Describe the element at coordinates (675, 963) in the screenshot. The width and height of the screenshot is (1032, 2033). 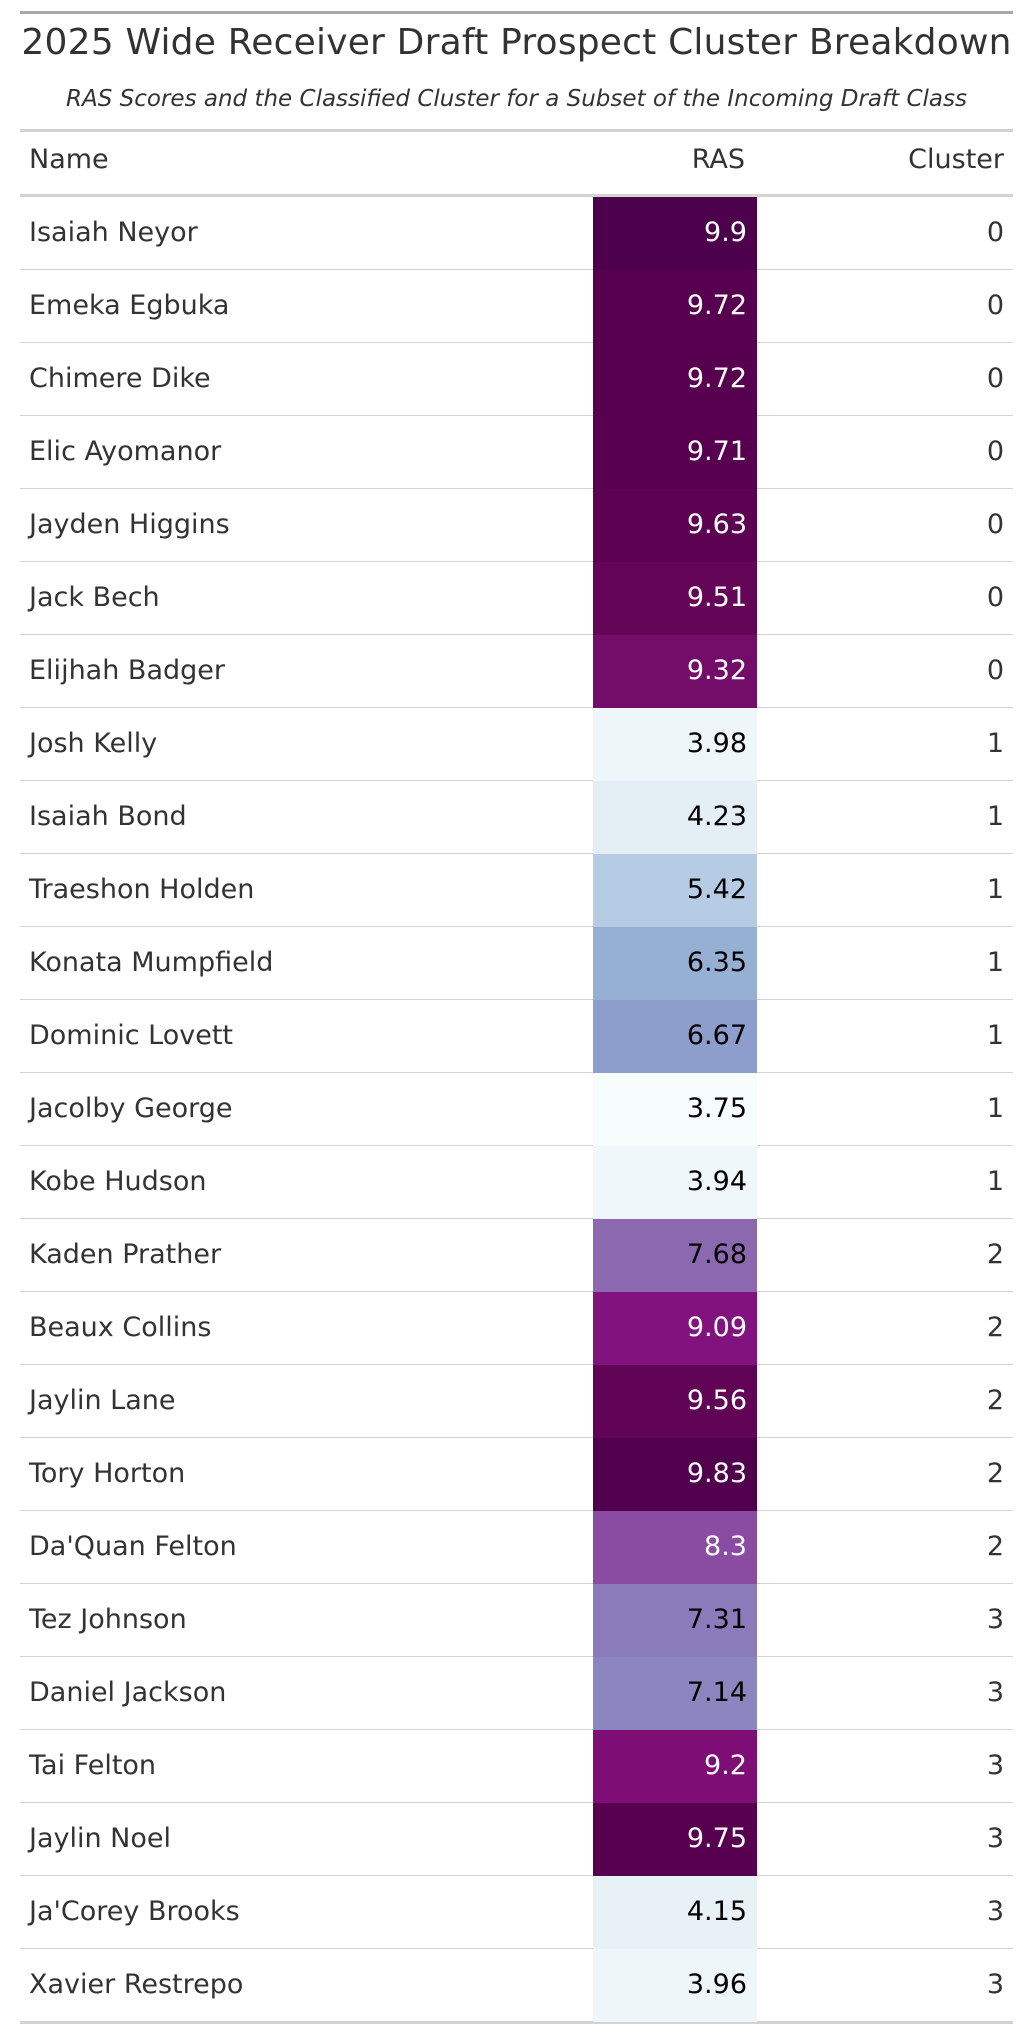
I see `cell-ras: 6.35` at that location.